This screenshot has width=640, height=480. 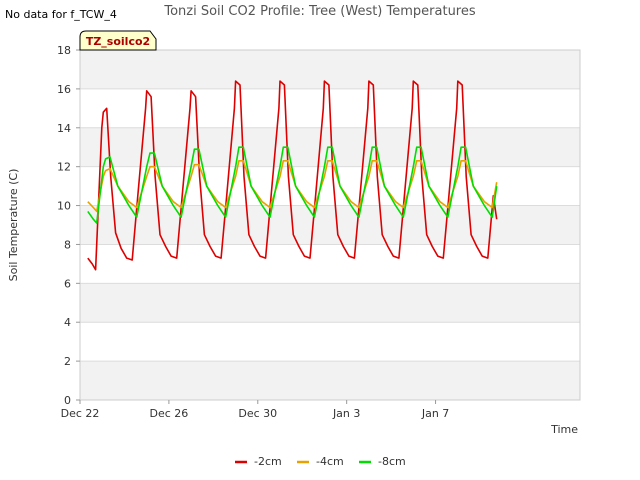 What do you see at coordinates (67, 283) in the screenshot?
I see `y-tick-label: 6` at bounding box center [67, 283].